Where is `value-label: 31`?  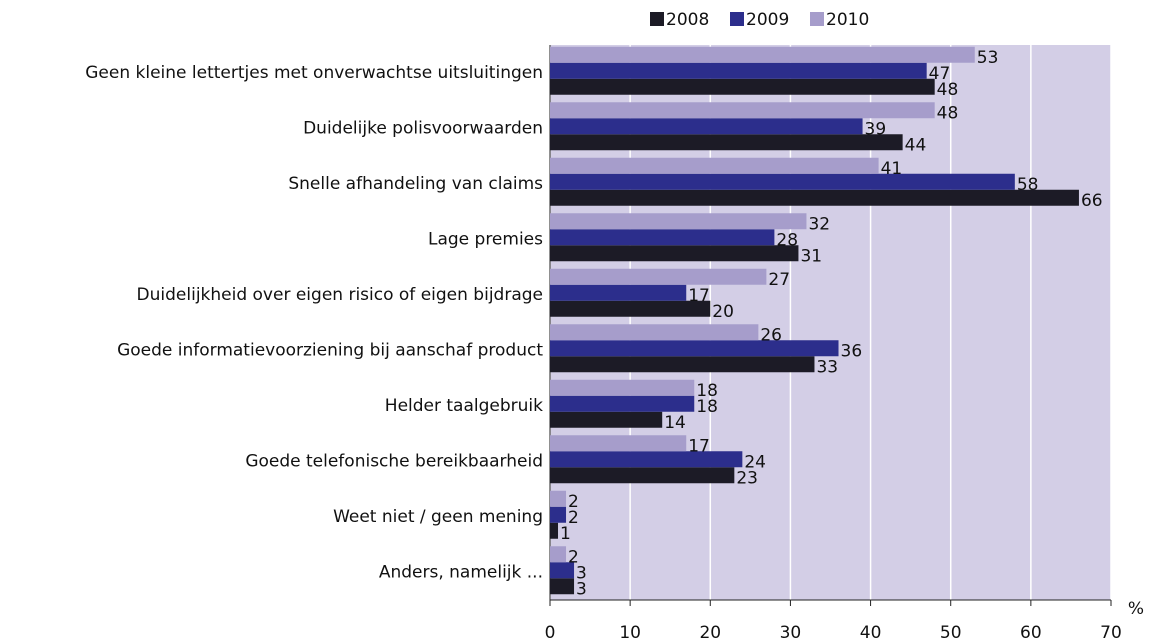
value-label: 31 is located at coordinates (811, 256).